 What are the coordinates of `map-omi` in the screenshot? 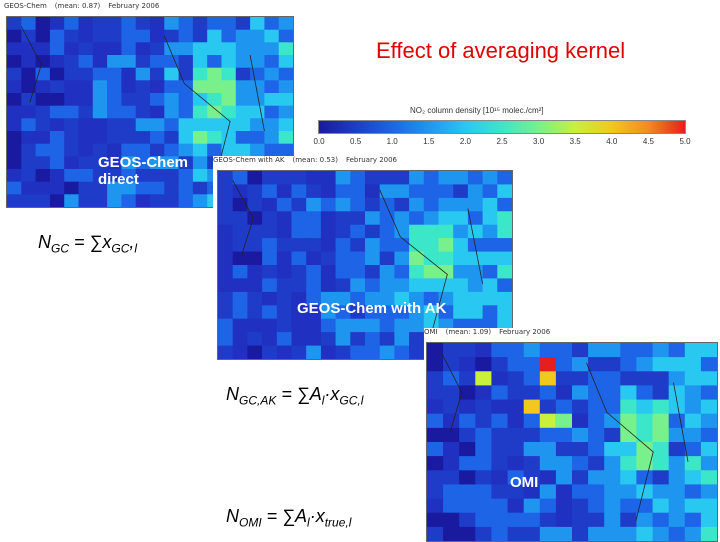 It's located at (572, 442).